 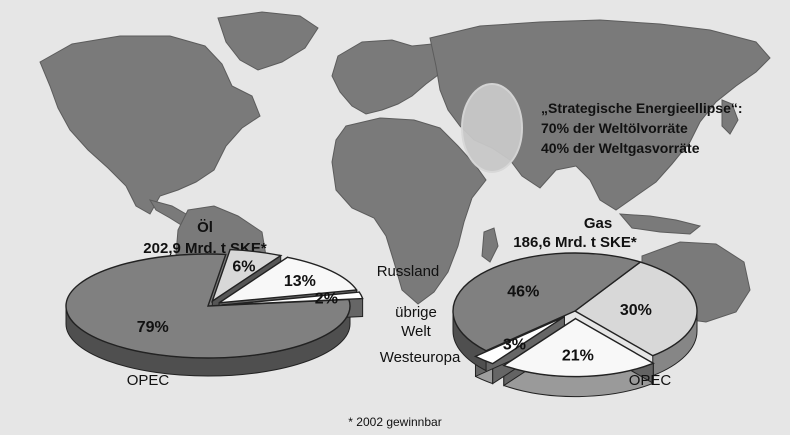 What do you see at coordinates (150, 125) in the screenshot?
I see `map-north-america` at bounding box center [150, 125].